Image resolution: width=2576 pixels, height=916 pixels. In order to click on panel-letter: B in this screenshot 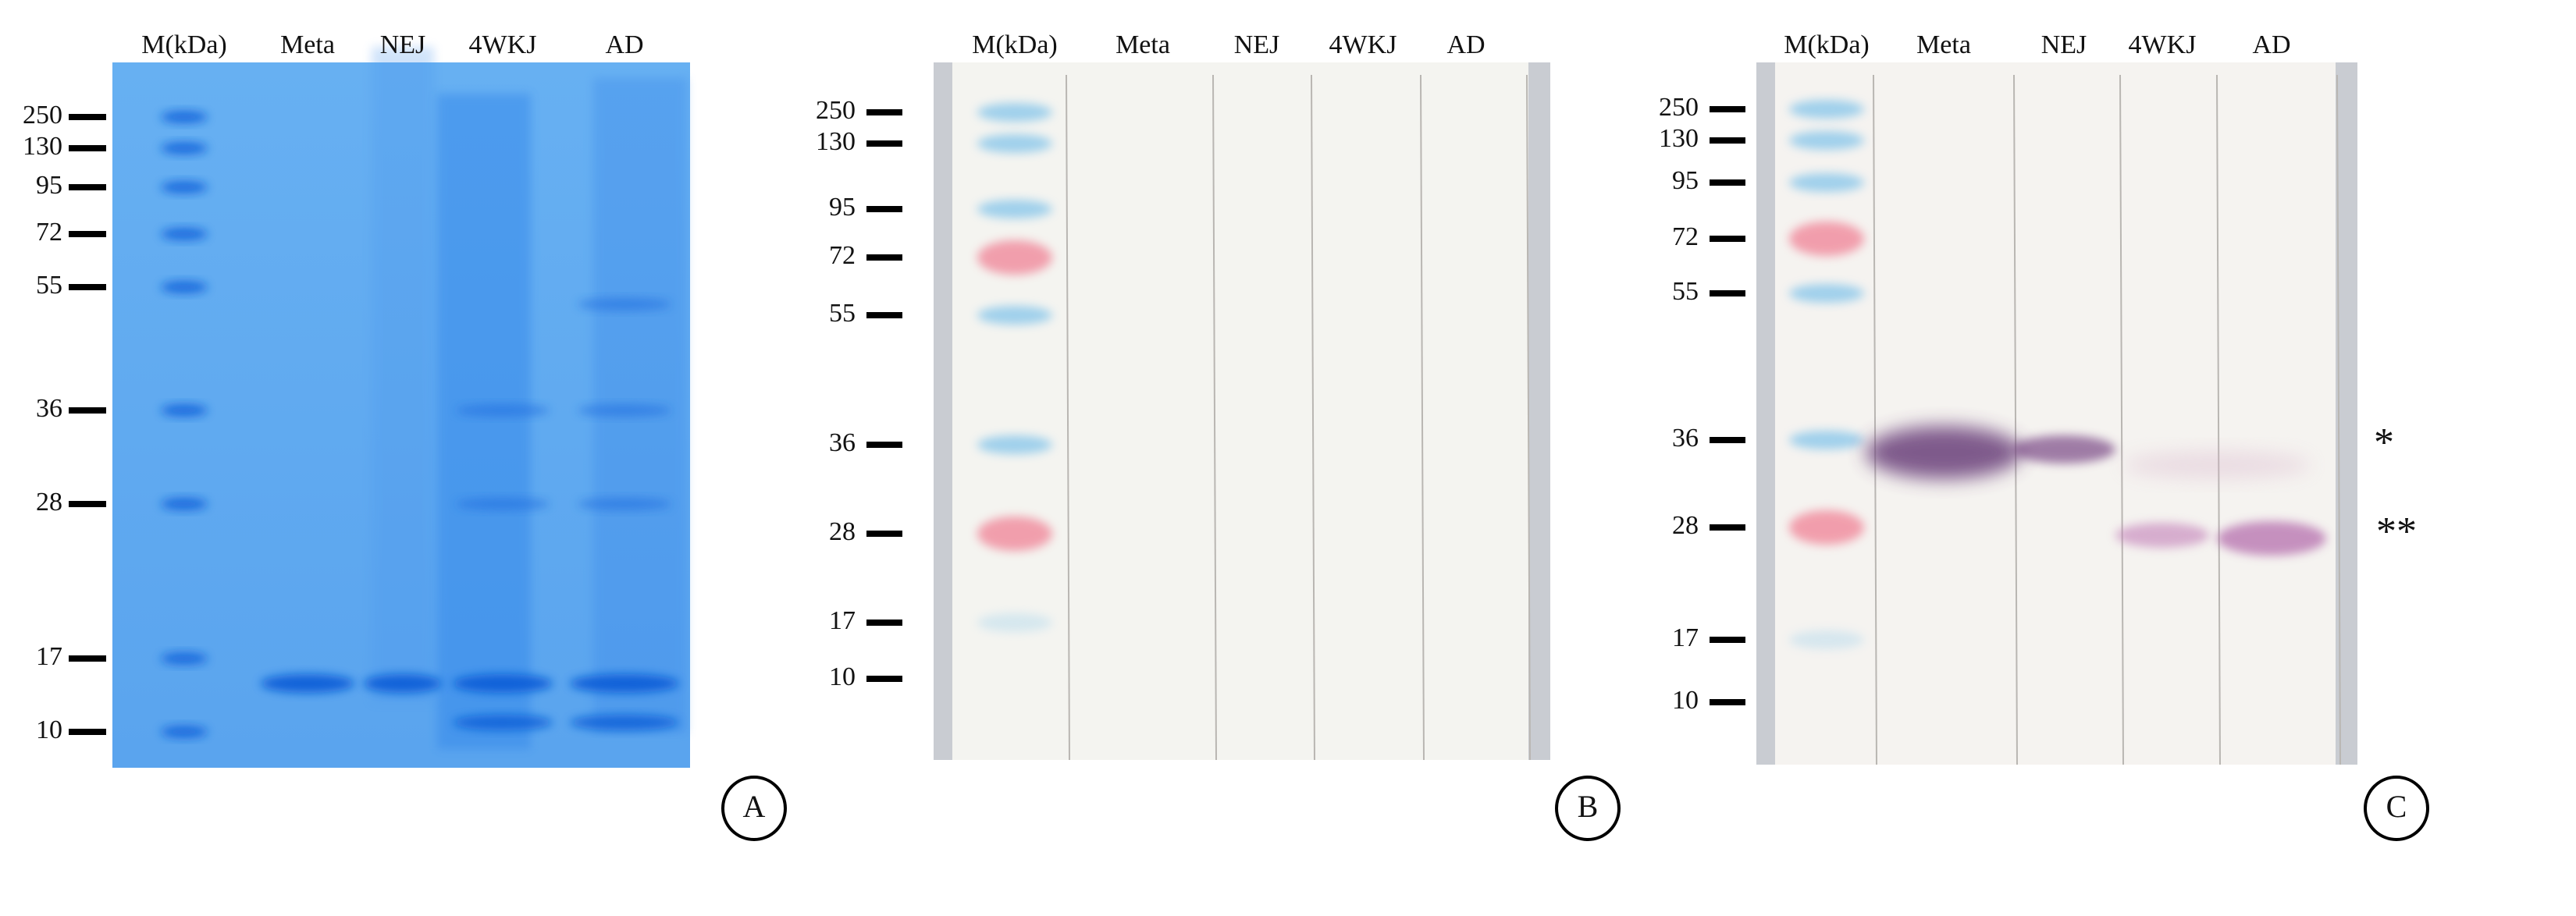, I will do `click(1588, 806)`.